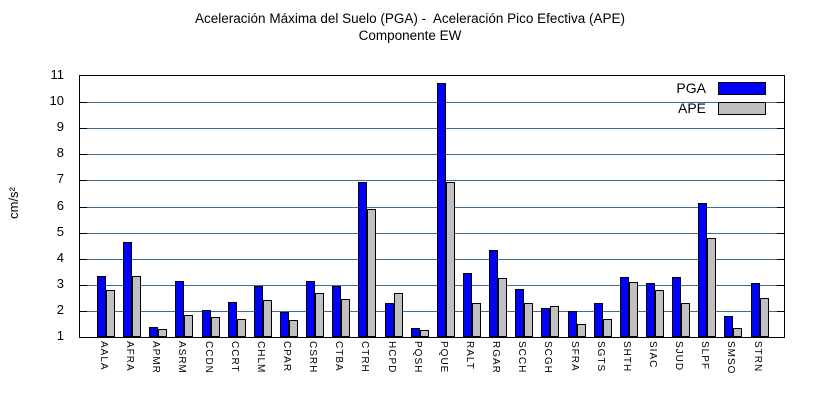  What do you see at coordinates (730, 358) in the screenshot?
I see `xtick-label-smso: SMSO` at bounding box center [730, 358].